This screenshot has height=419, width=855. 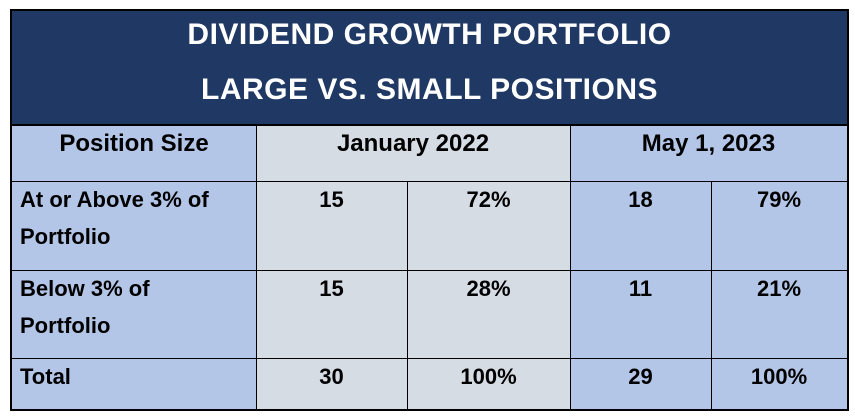 What do you see at coordinates (640, 383) in the screenshot?
I see `cell-may-2023-count: 29` at bounding box center [640, 383].